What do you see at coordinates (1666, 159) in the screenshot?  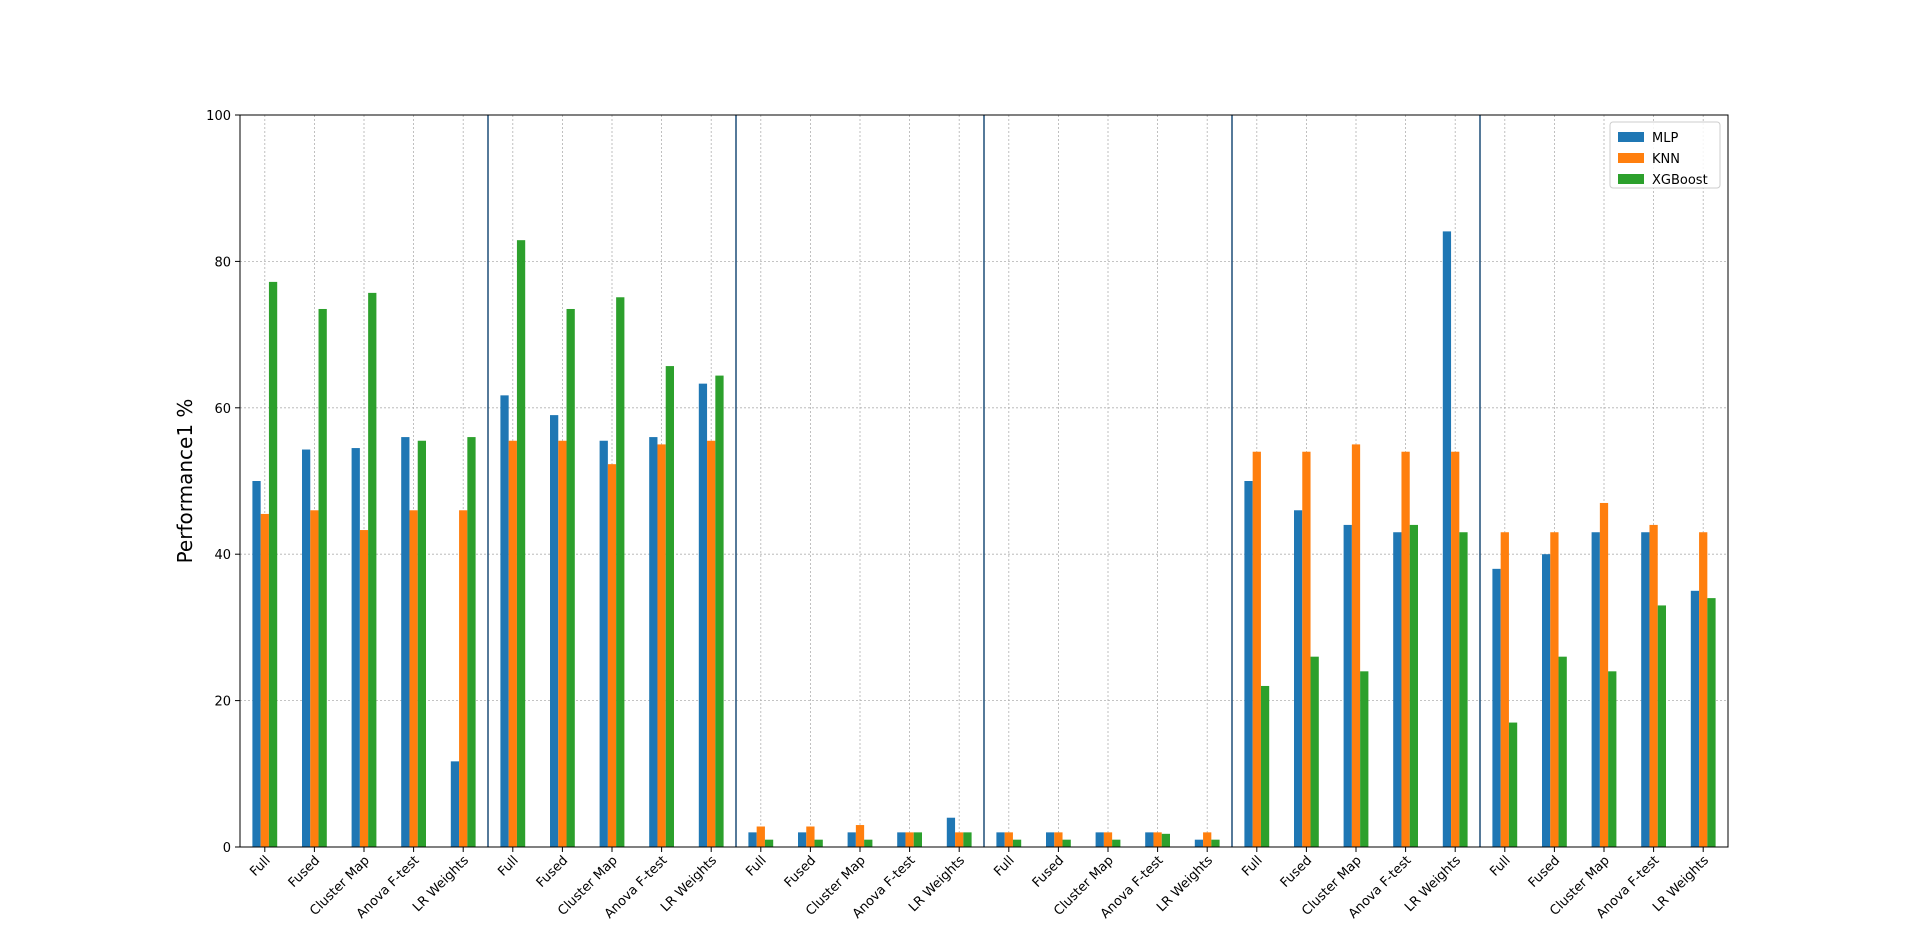 I see `legend-label-knn: KNN` at bounding box center [1666, 159].